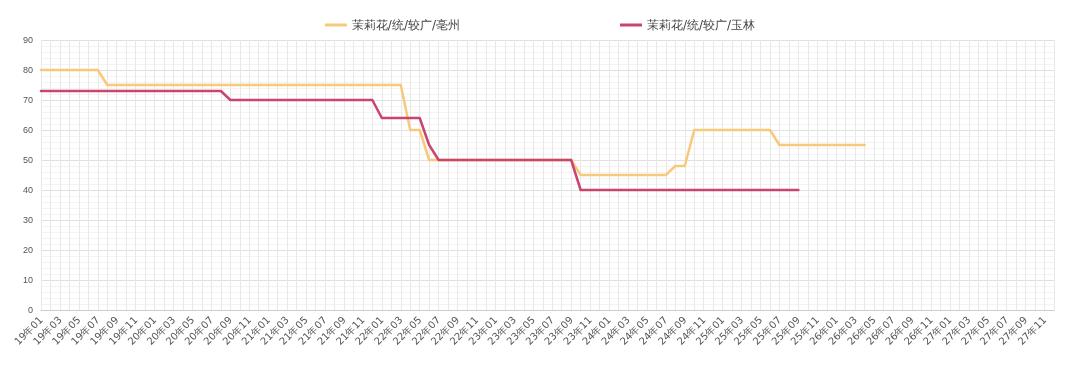  Describe the element at coordinates (27, 70) in the screenshot. I see `y-tick-label: 80` at that location.